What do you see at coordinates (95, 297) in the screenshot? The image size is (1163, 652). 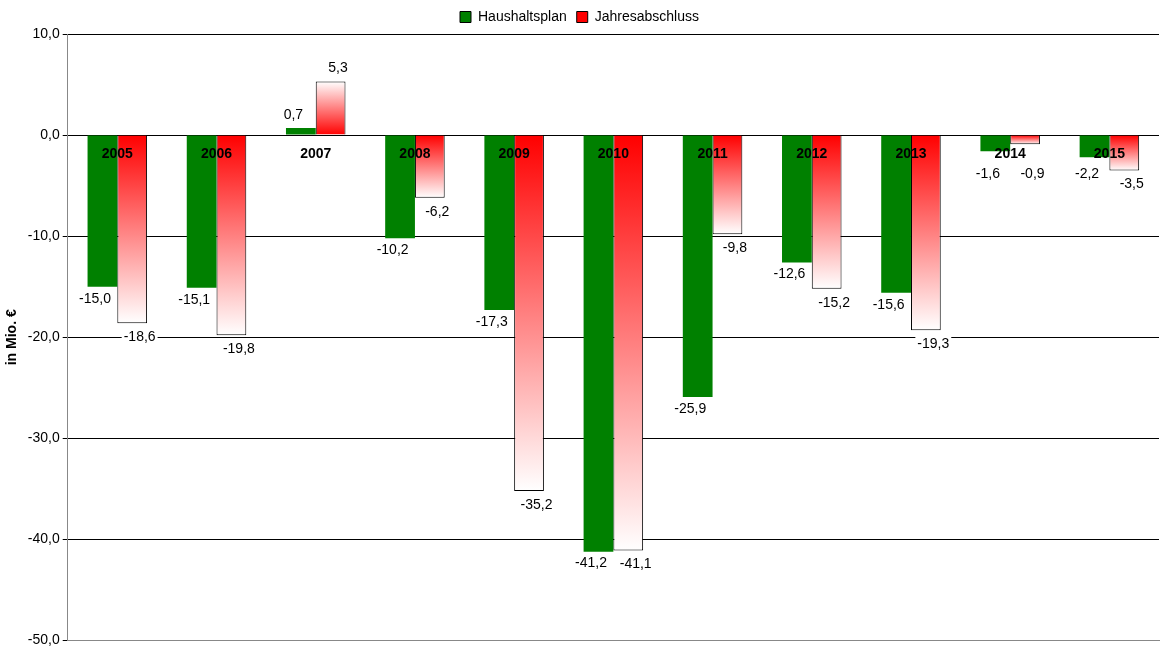 I see `data-label: -15,0` at bounding box center [95, 297].